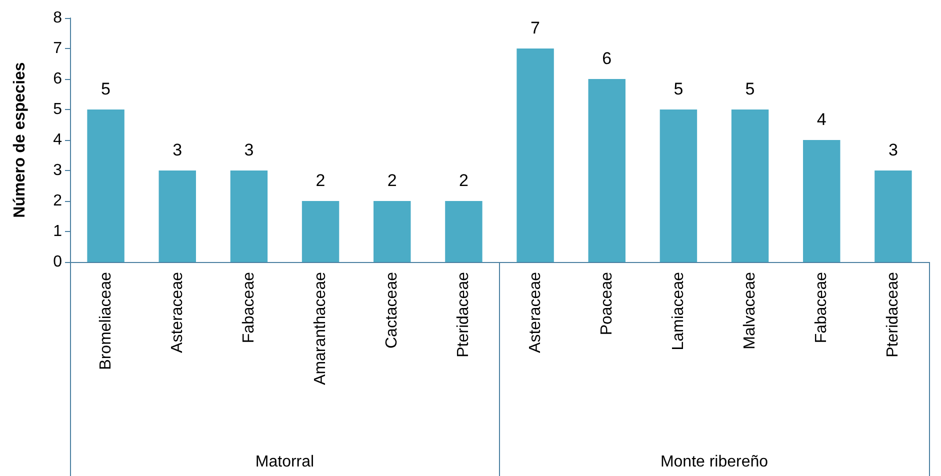 The image size is (941, 476). What do you see at coordinates (57, 262) in the screenshot?
I see `y-tick-label: 0` at bounding box center [57, 262].